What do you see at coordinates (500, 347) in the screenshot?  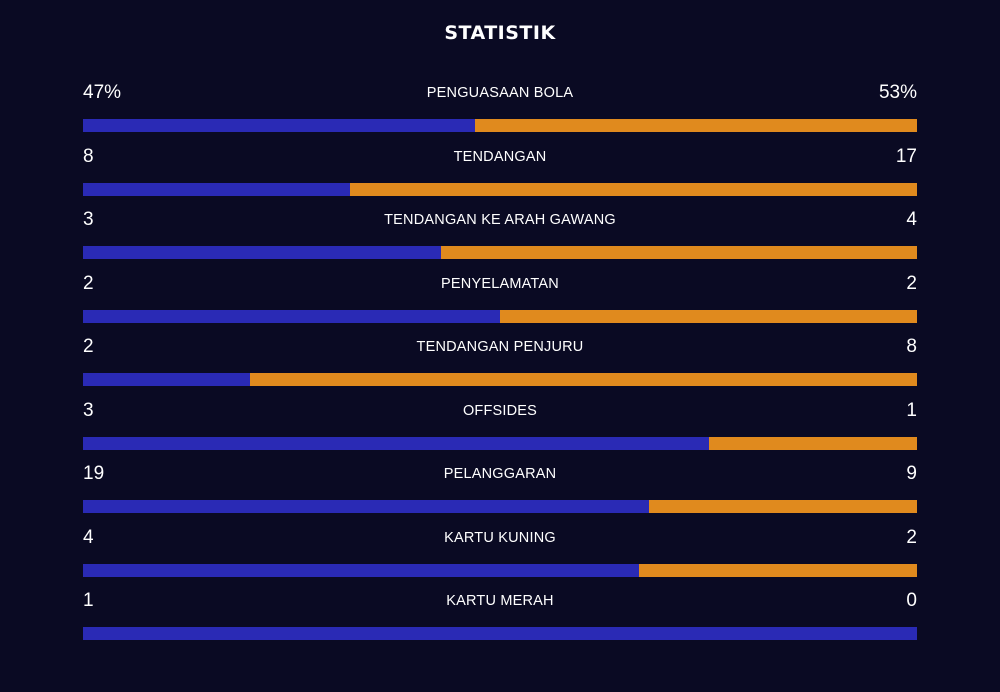 I see `stat-label: TENDANGAN PENJURU` at bounding box center [500, 347].